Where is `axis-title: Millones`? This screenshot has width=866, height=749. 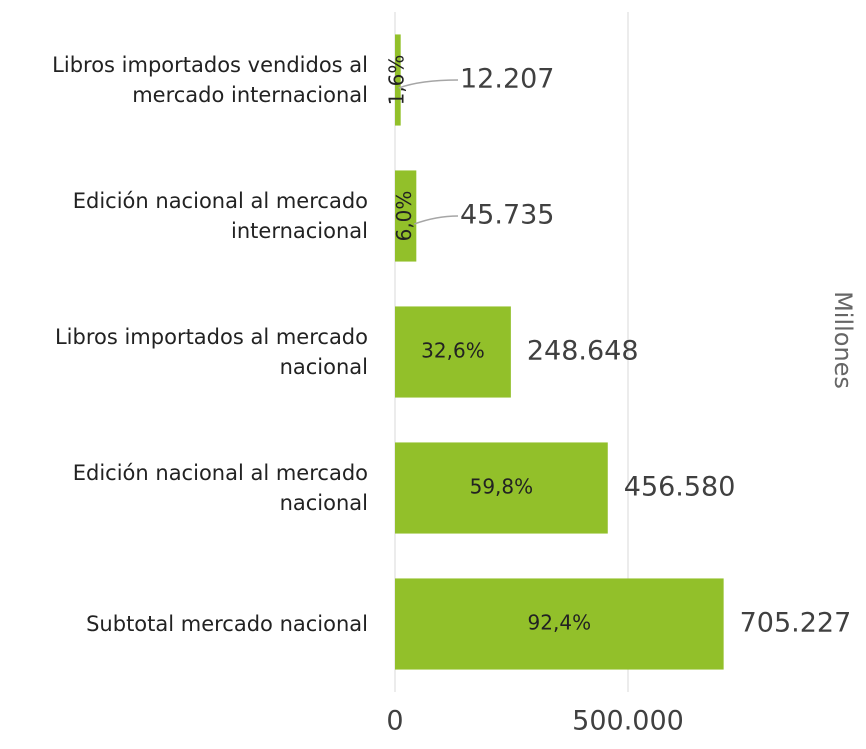 axis-title: Millones is located at coordinates (843, 340).